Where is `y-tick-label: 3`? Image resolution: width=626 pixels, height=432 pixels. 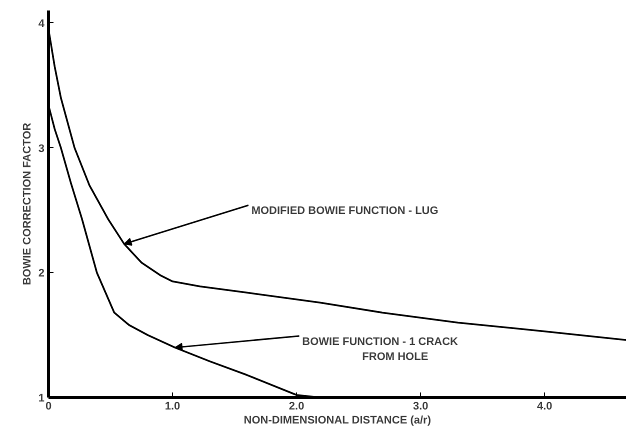 y-tick-label: 3 is located at coordinates (41, 148).